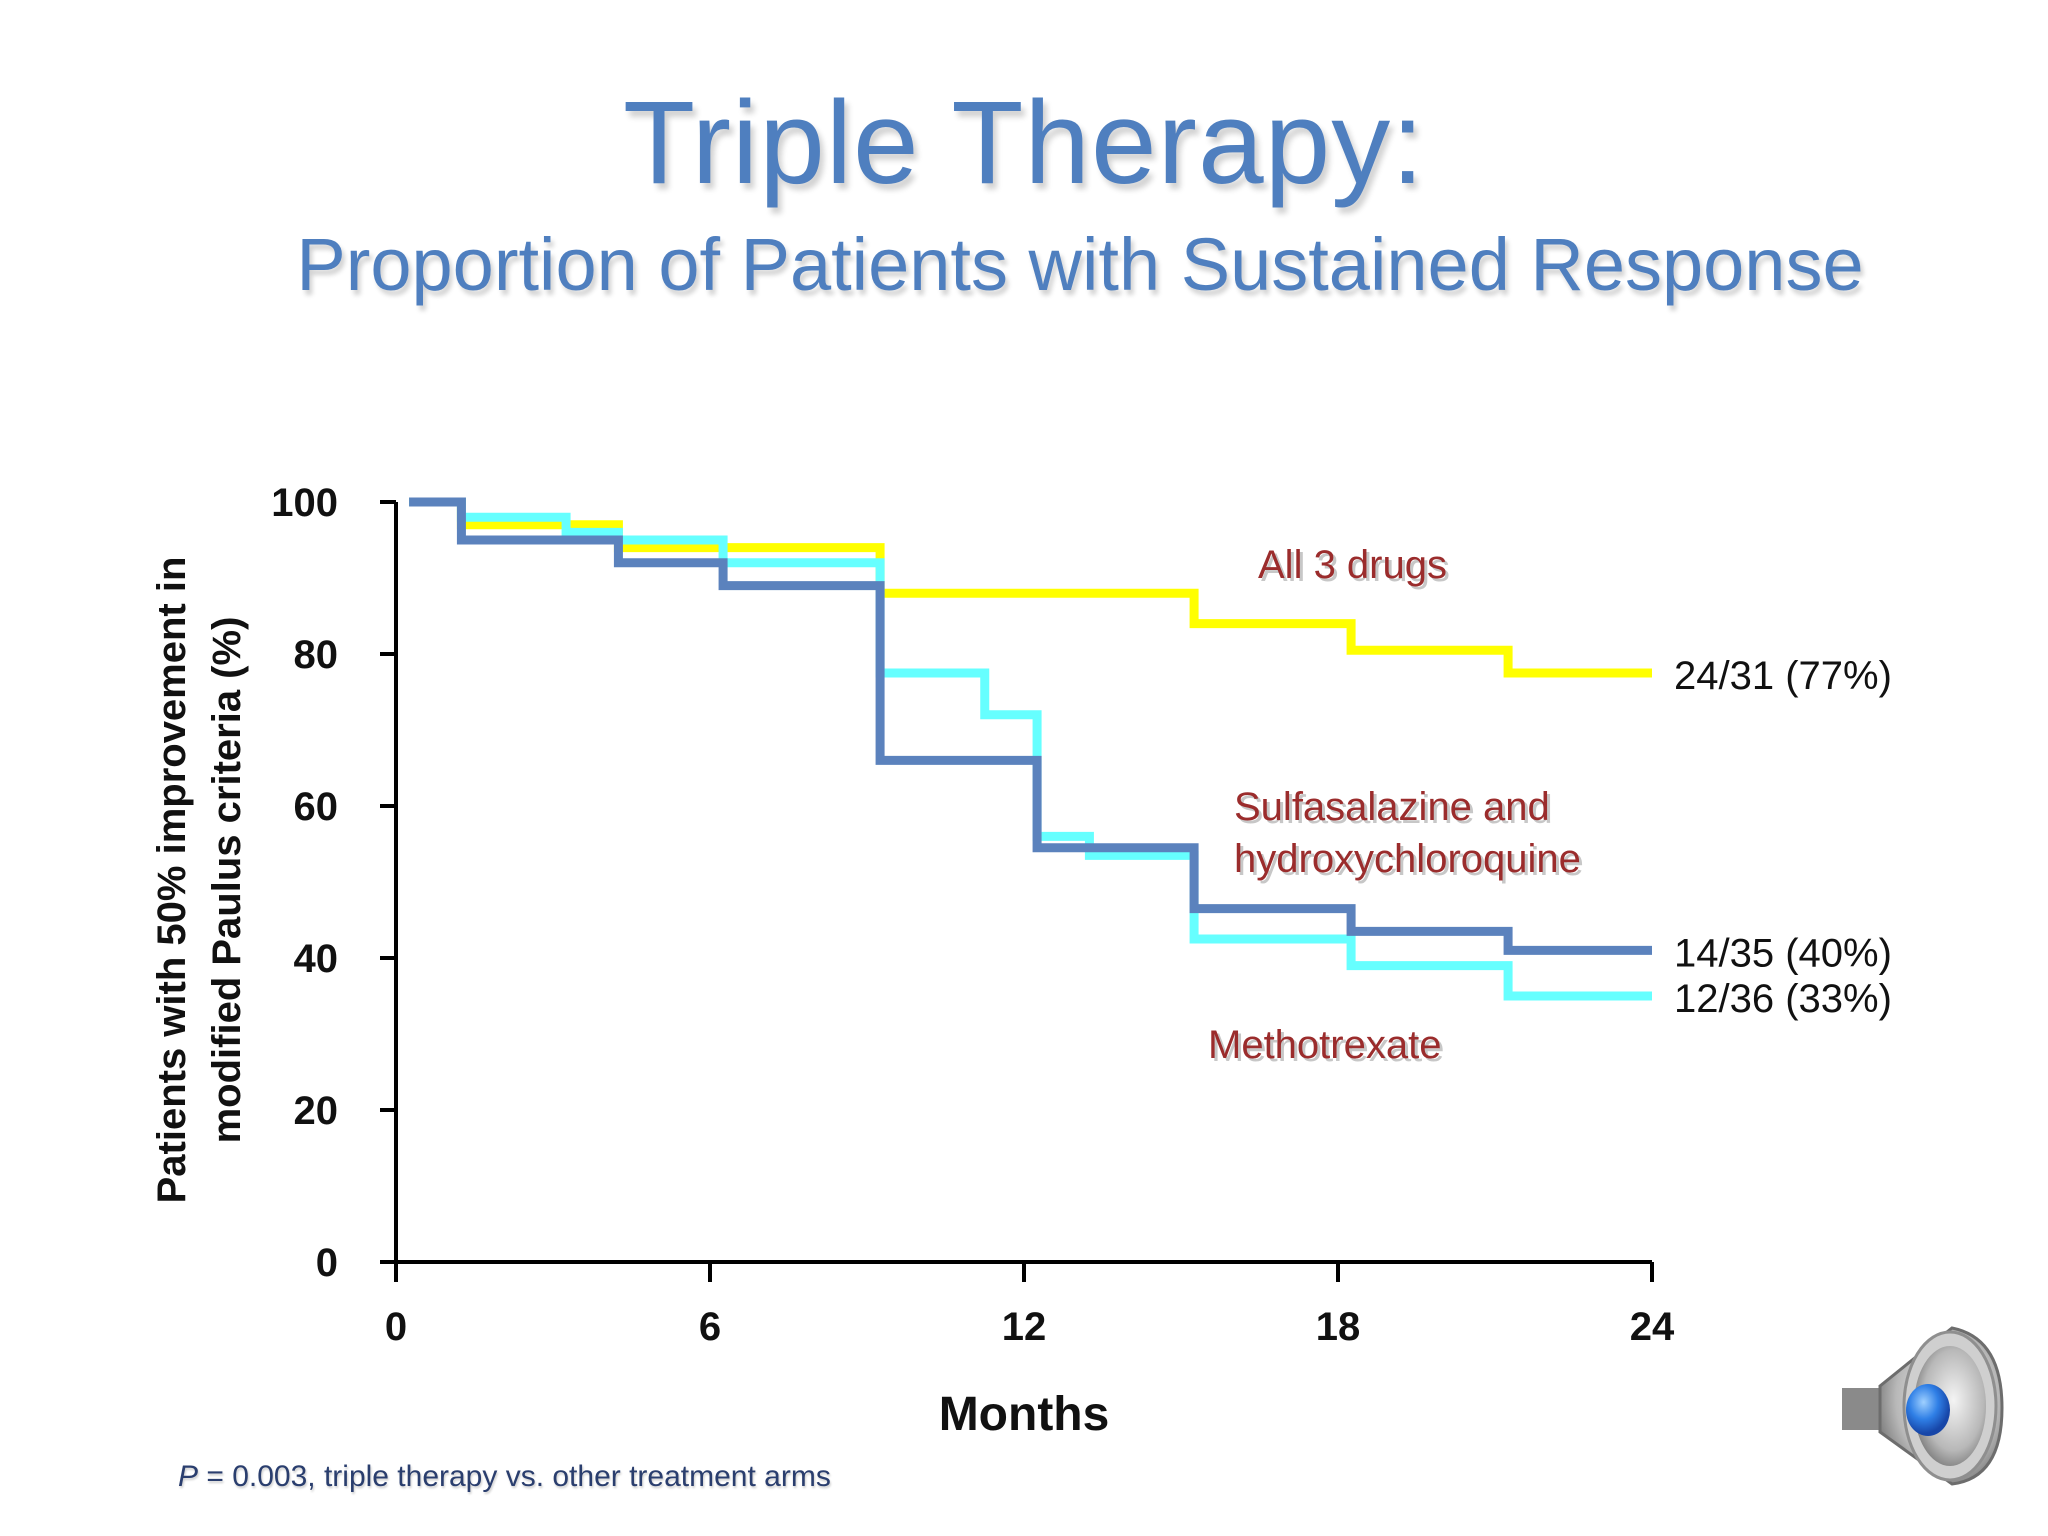 The image size is (2048, 1536). What do you see at coordinates (1327, 1048) in the screenshot?
I see `annotation-methotrexate-shadow: Methotrexate` at bounding box center [1327, 1048].